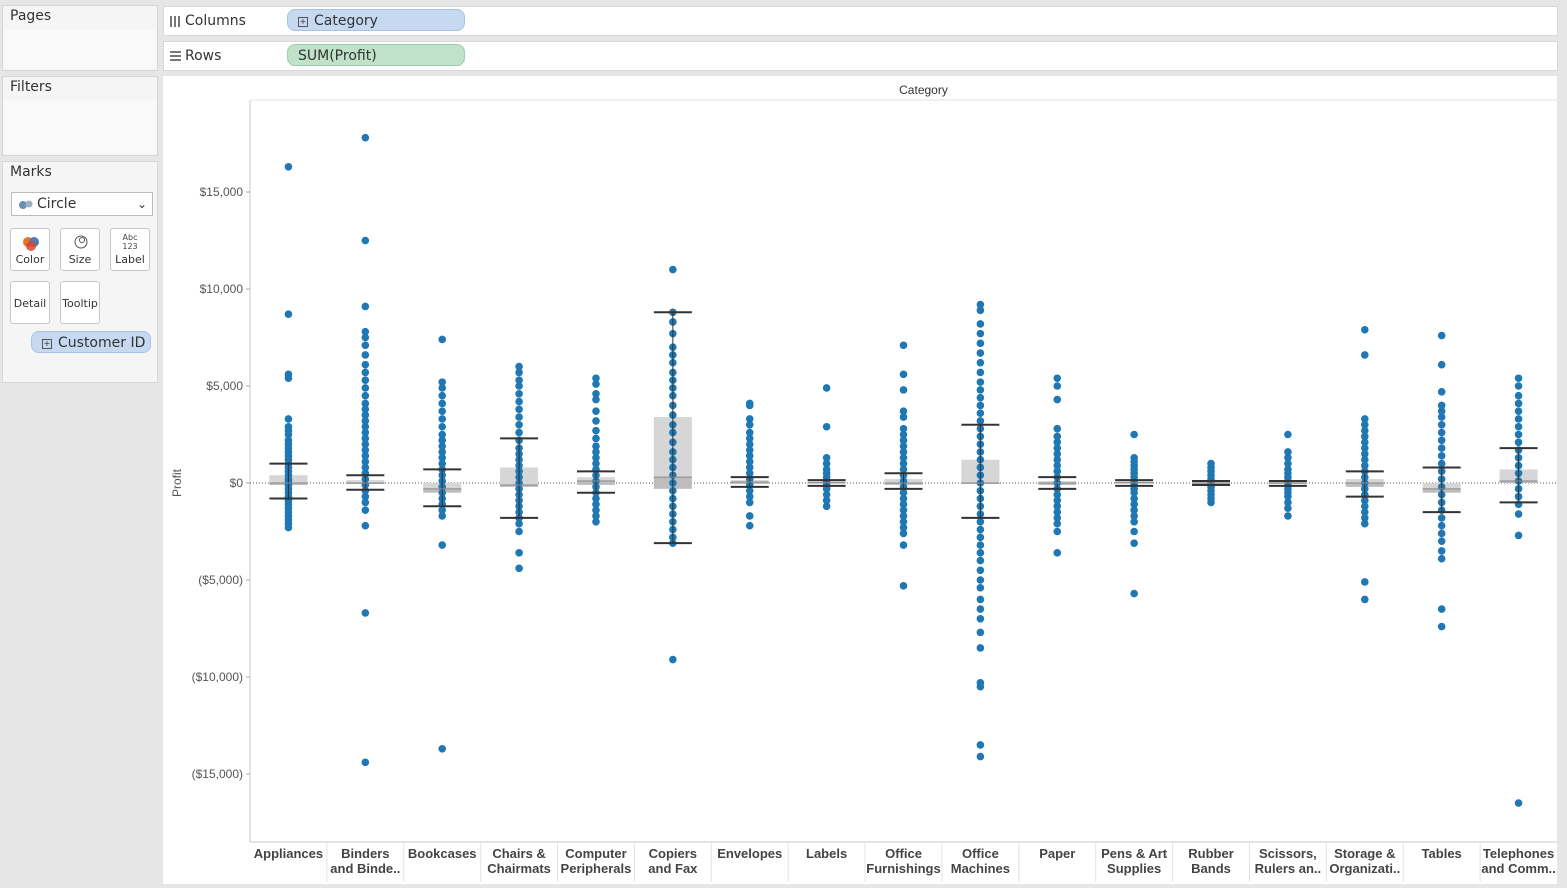 The image size is (1567, 888). I want to click on tooltip-button: Tooltip, so click(80, 302).